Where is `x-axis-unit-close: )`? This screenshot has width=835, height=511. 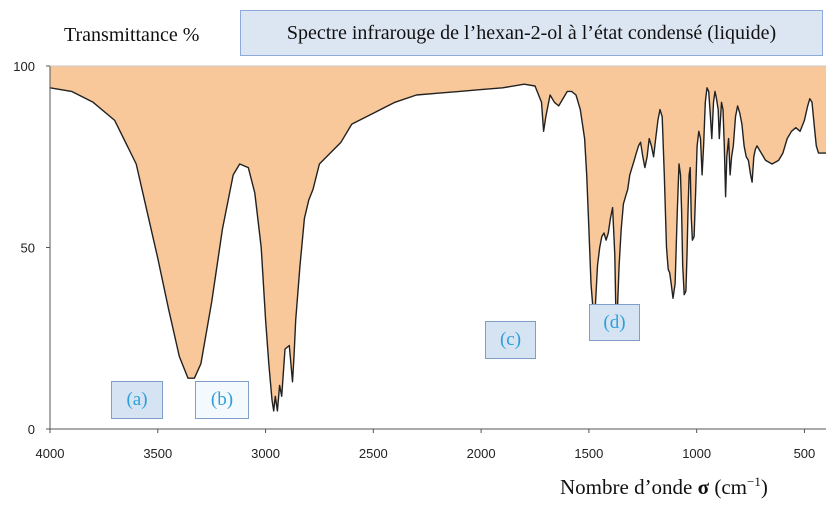 x-axis-unit-close: ) is located at coordinates (764, 487).